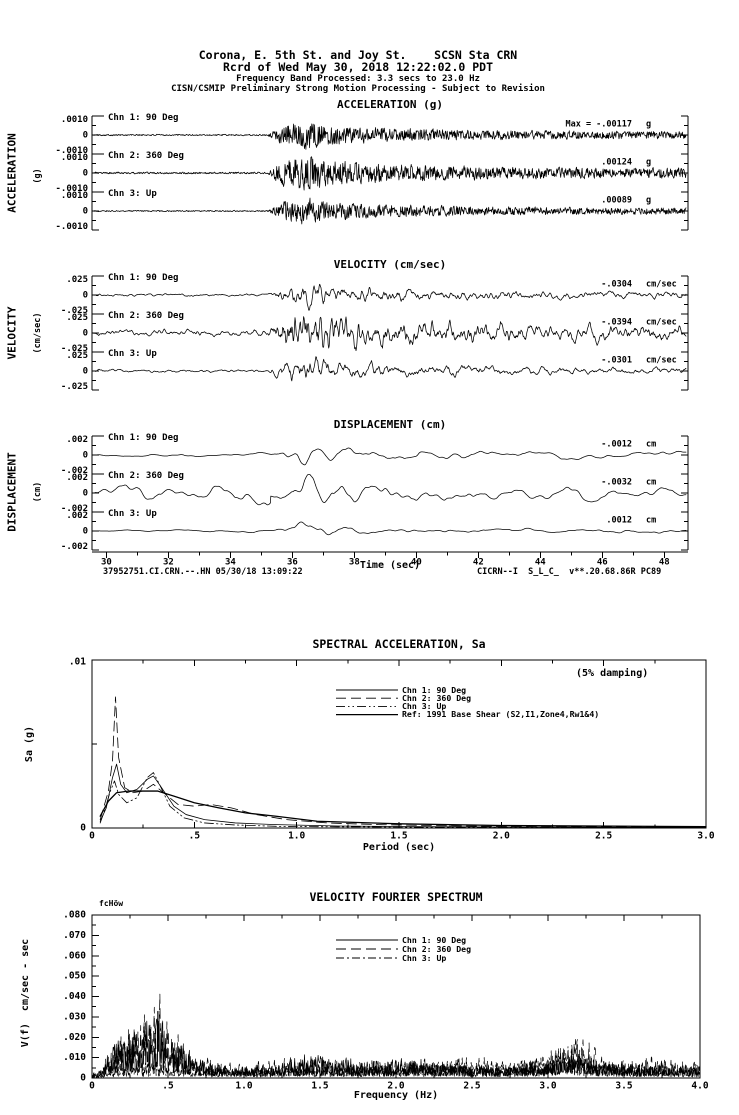  I want to click on fourier-legend-chn1: Chn 1: 90 Deg, so click(434, 940).